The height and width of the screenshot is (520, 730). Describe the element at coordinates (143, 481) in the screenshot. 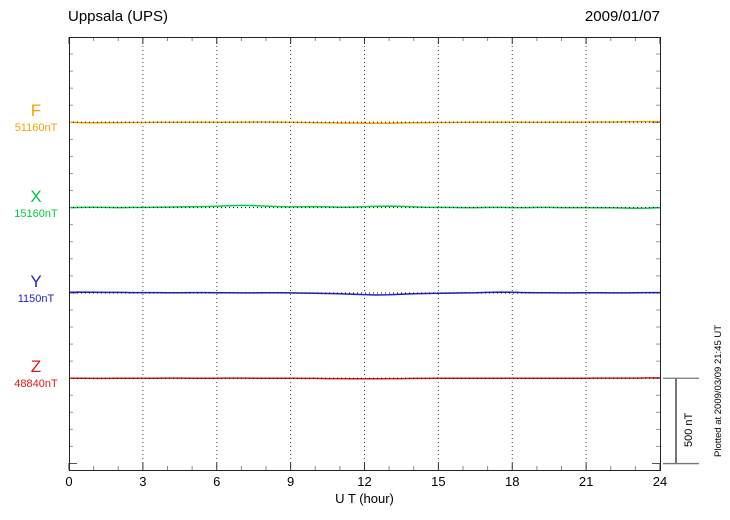

I see `x-tick-label-3: 3` at that location.